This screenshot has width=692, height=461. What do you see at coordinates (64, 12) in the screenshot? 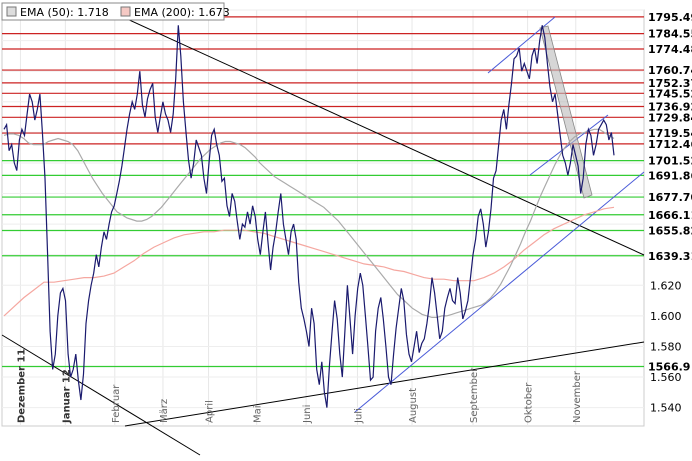
I see `legend-ema50: EMA (50): 1.718` at bounding box center [64, 12].